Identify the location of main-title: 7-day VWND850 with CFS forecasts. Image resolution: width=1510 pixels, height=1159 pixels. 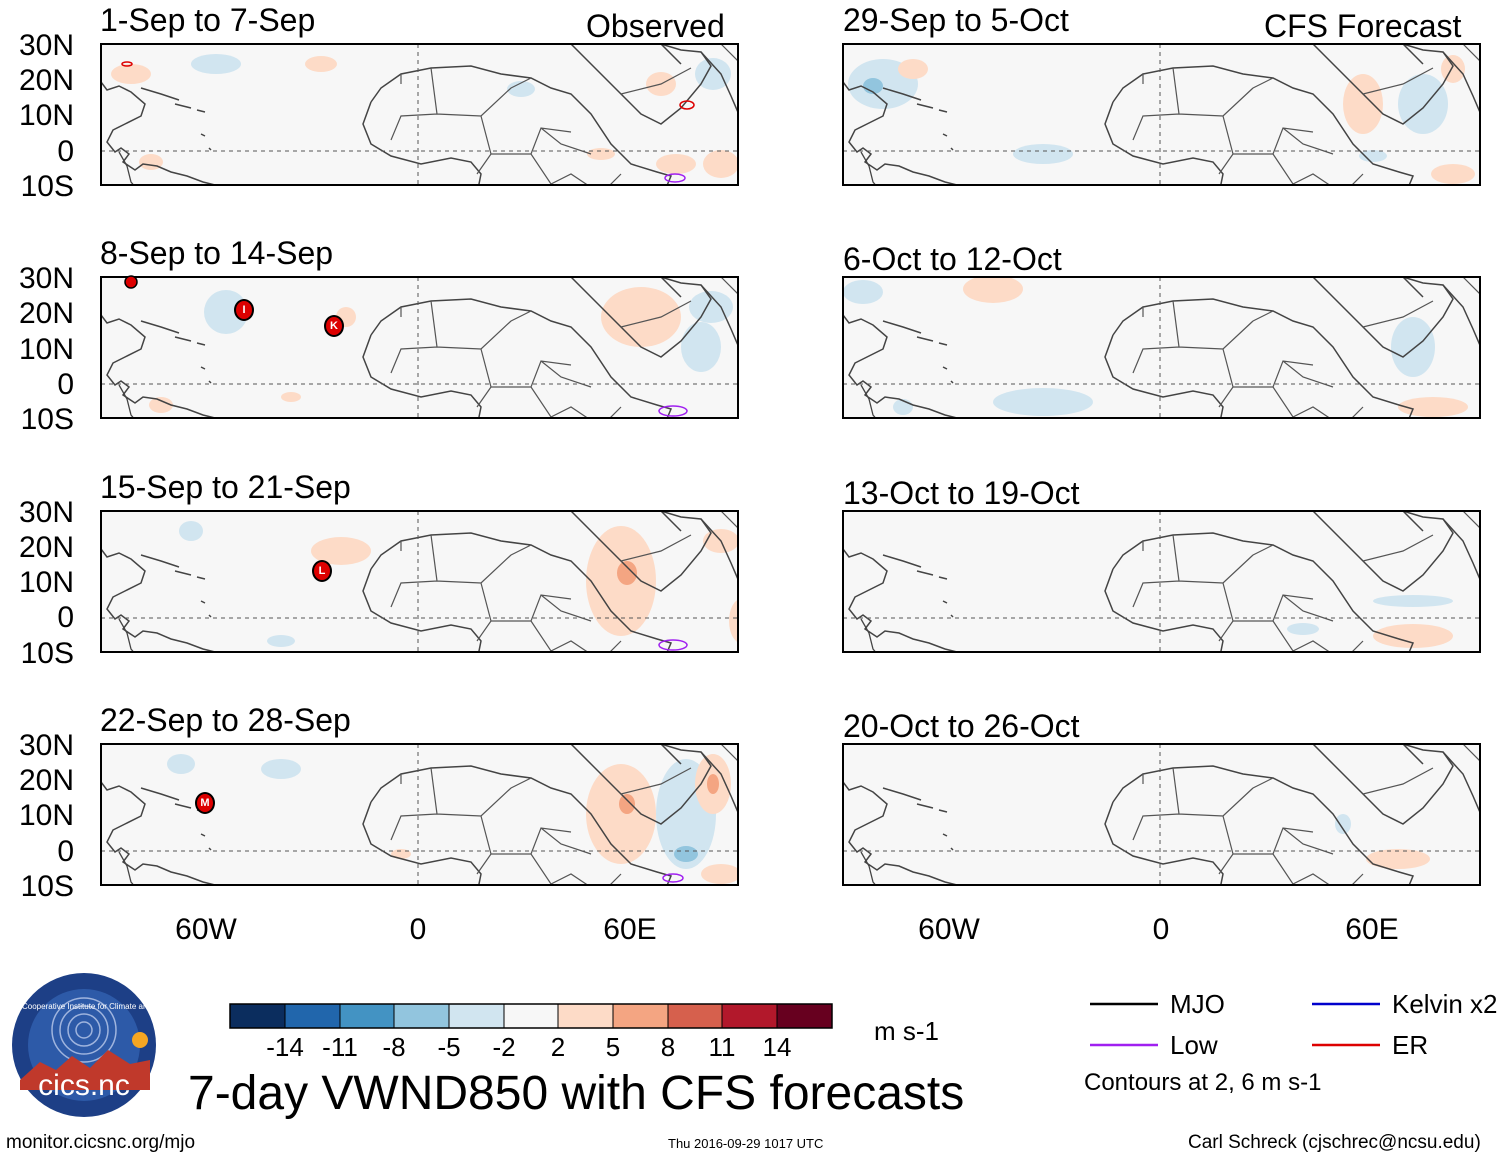
(576, 1093).